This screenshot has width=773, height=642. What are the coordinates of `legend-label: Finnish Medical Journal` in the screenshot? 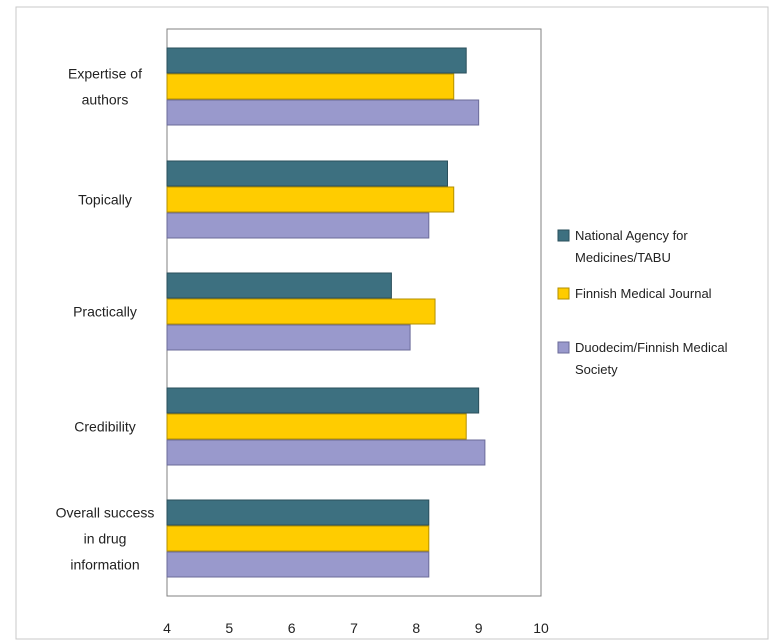 It's located at (643, 293).